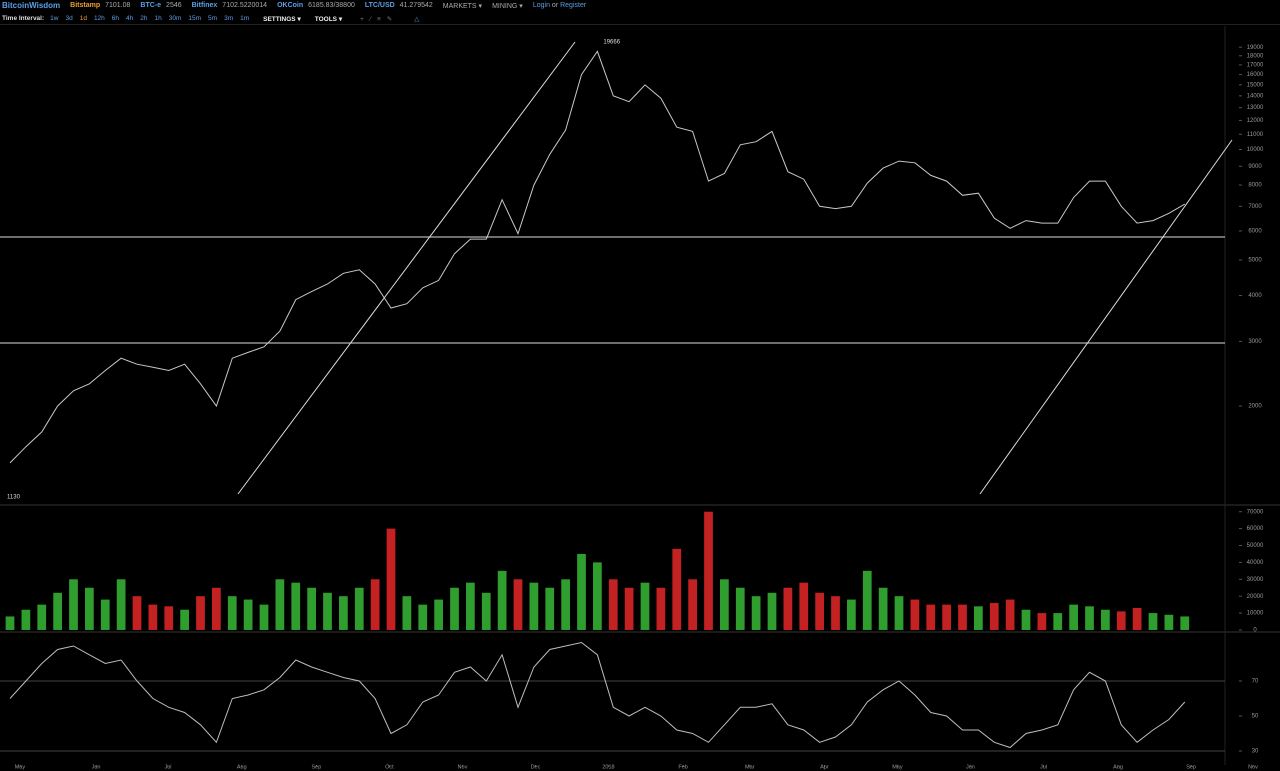 Image resolution: width=1280 pixels, height=771 pixels. Describe the element at coordinates (1043, 767) in the screenshot. I see `x-tick-label: Jul` at that location.